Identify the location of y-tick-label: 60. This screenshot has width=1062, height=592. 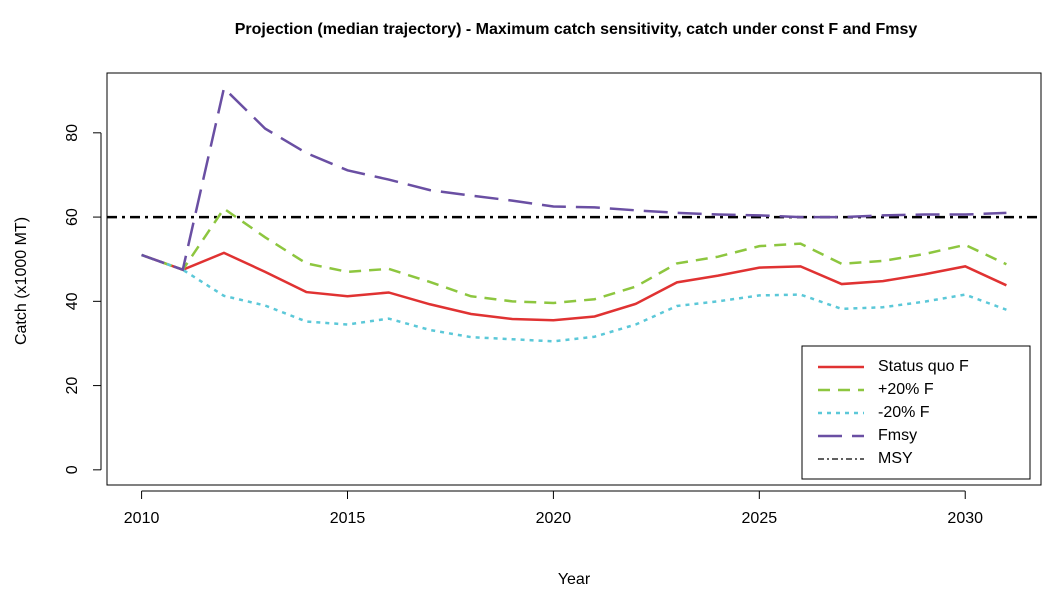
(72, 217).